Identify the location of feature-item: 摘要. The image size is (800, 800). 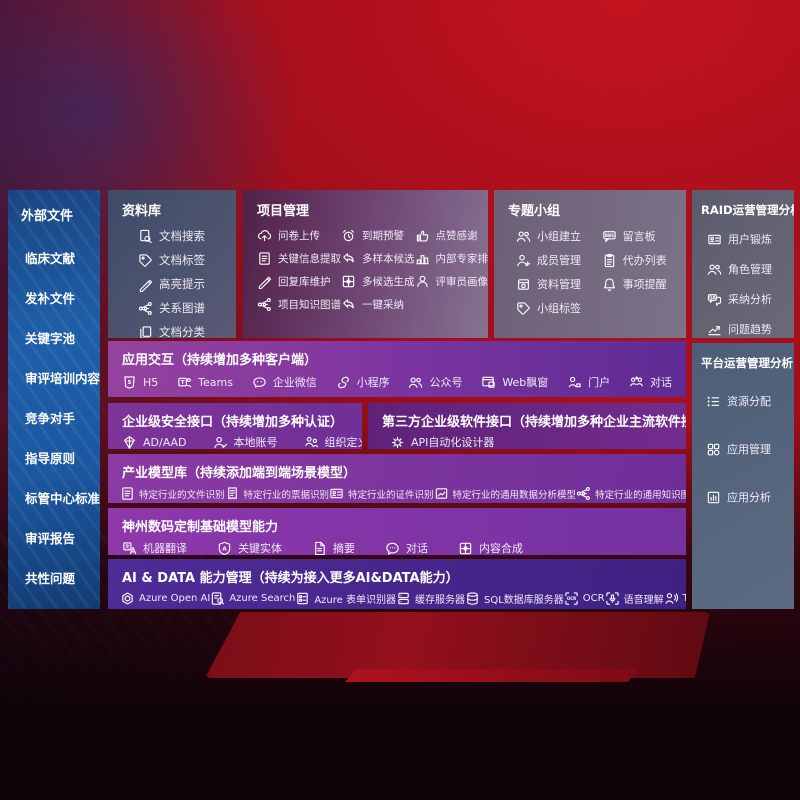
(333, 547).